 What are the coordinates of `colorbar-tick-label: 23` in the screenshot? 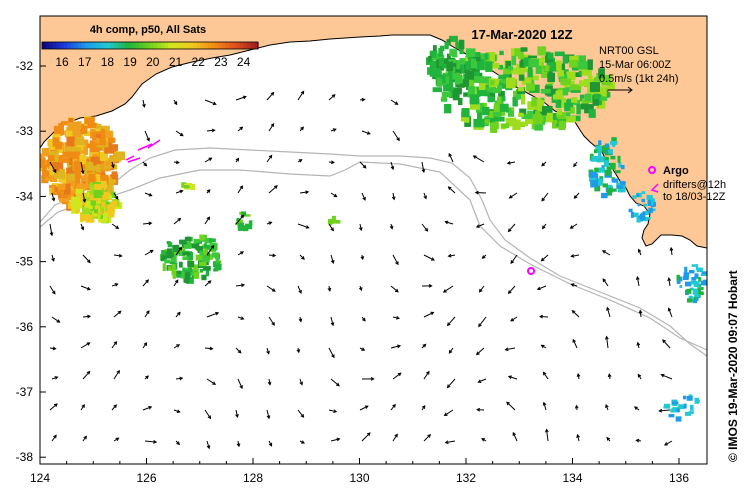 It's located at (221, 62).